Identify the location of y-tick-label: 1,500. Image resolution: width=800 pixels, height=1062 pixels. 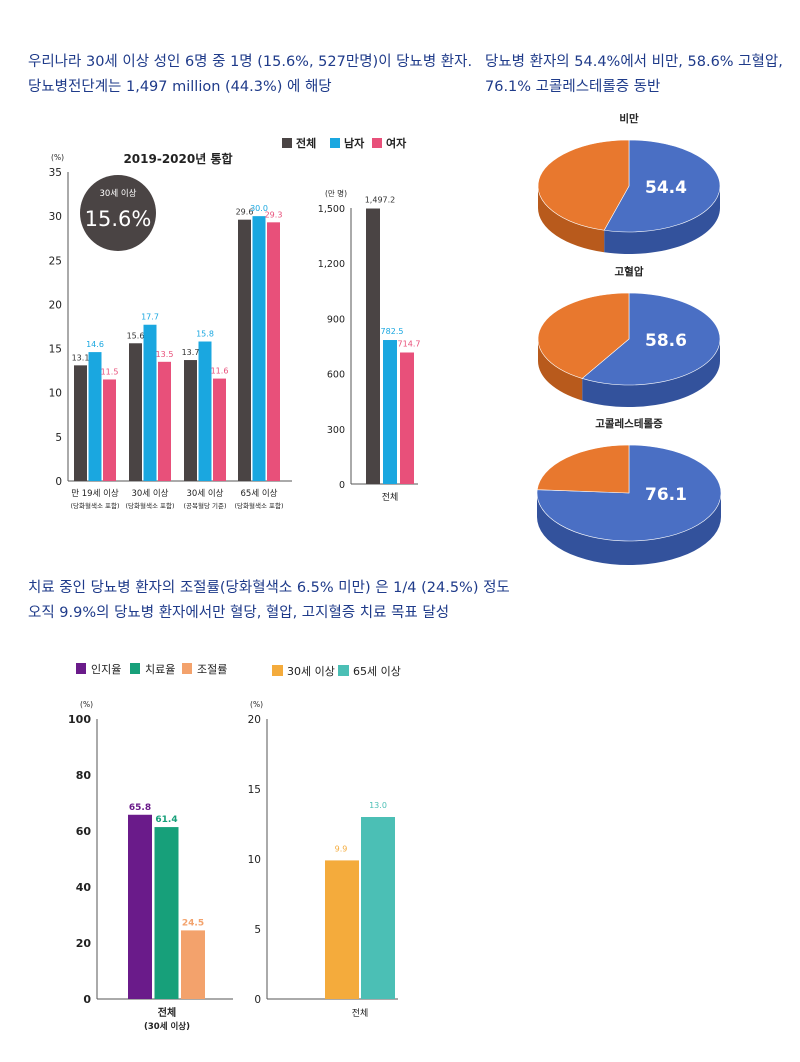
(331, 209).